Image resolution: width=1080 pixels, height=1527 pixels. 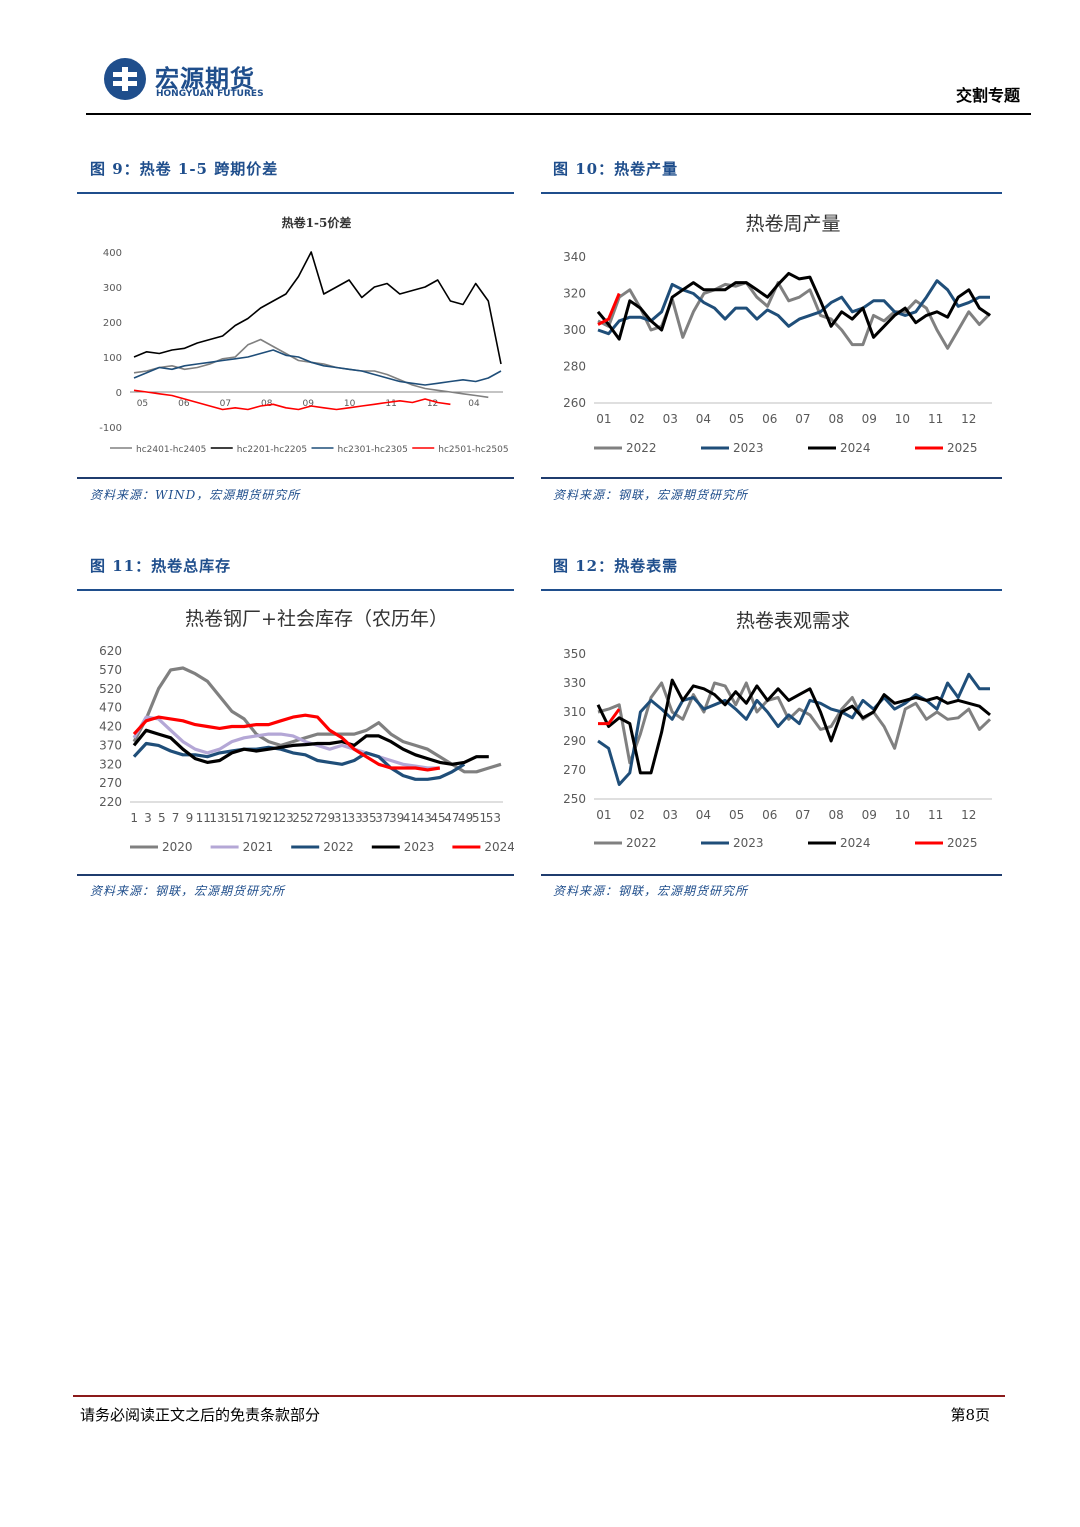 What do you see at coordinates (410, 818) in the screenshot?
I see `x-tick-label: 41` at bounding box center [410, 818].